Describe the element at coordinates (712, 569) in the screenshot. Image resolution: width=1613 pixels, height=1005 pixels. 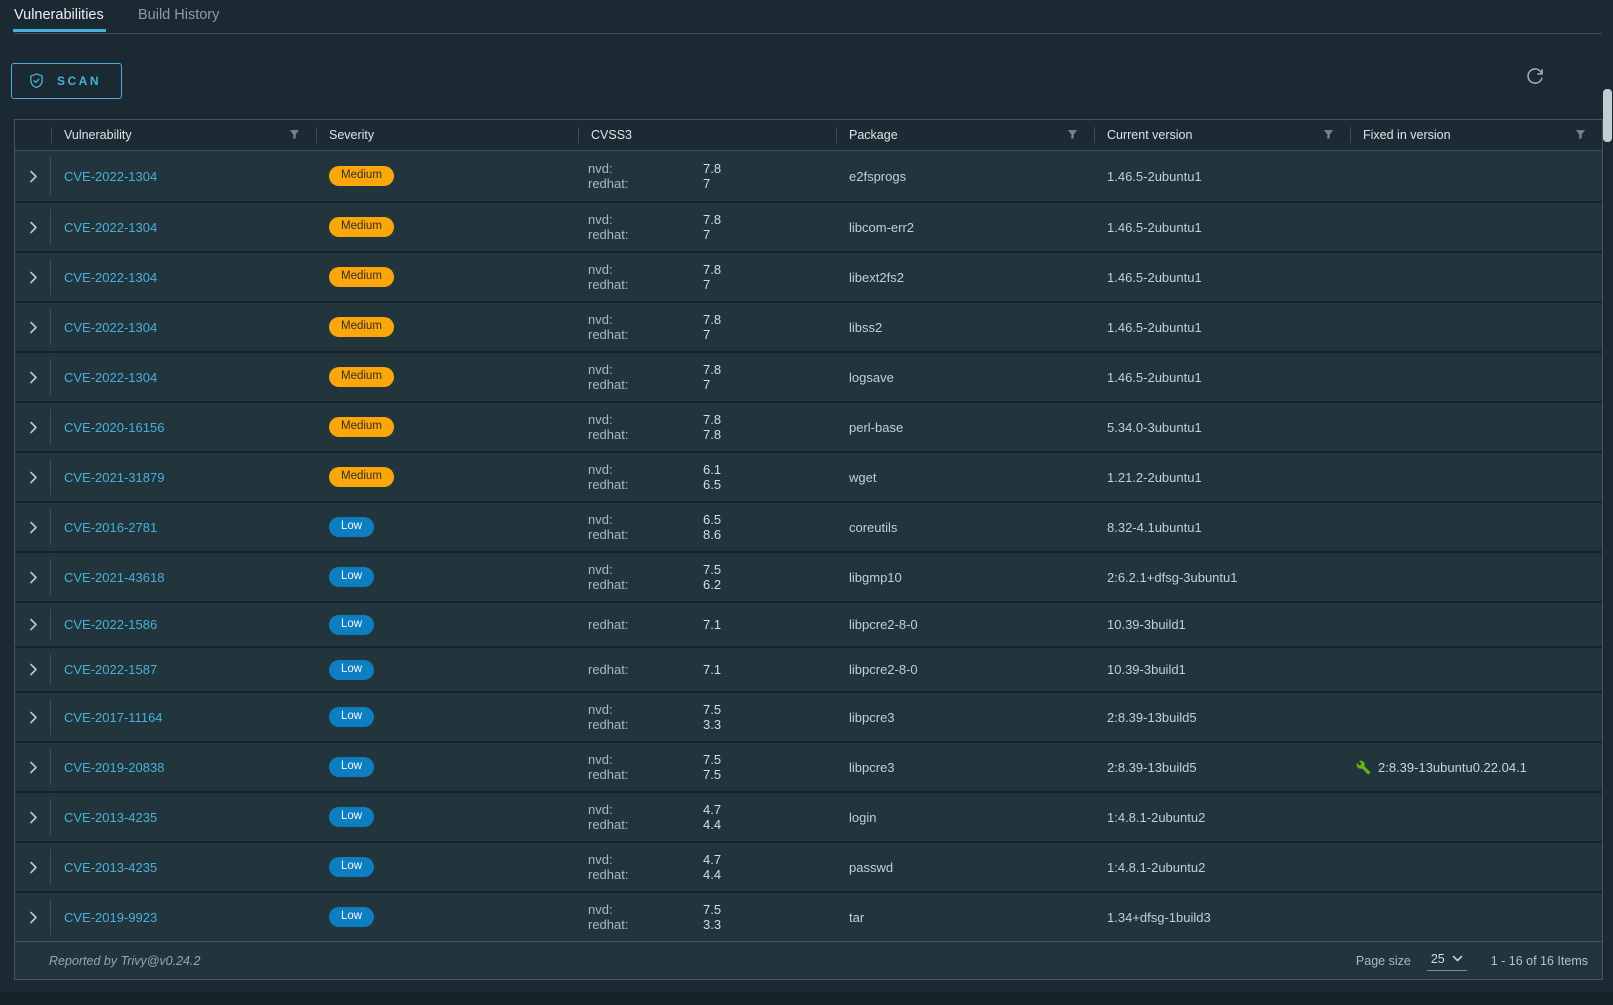
I see `cvss-entry: nvd: 7.5` at that location.